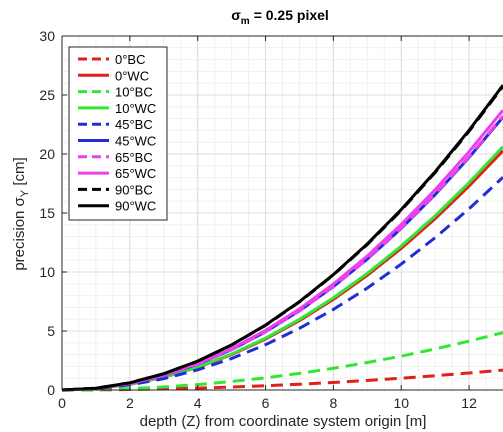  I want to click on legend-label-0°BC: 0°BC, so click(130, 59).